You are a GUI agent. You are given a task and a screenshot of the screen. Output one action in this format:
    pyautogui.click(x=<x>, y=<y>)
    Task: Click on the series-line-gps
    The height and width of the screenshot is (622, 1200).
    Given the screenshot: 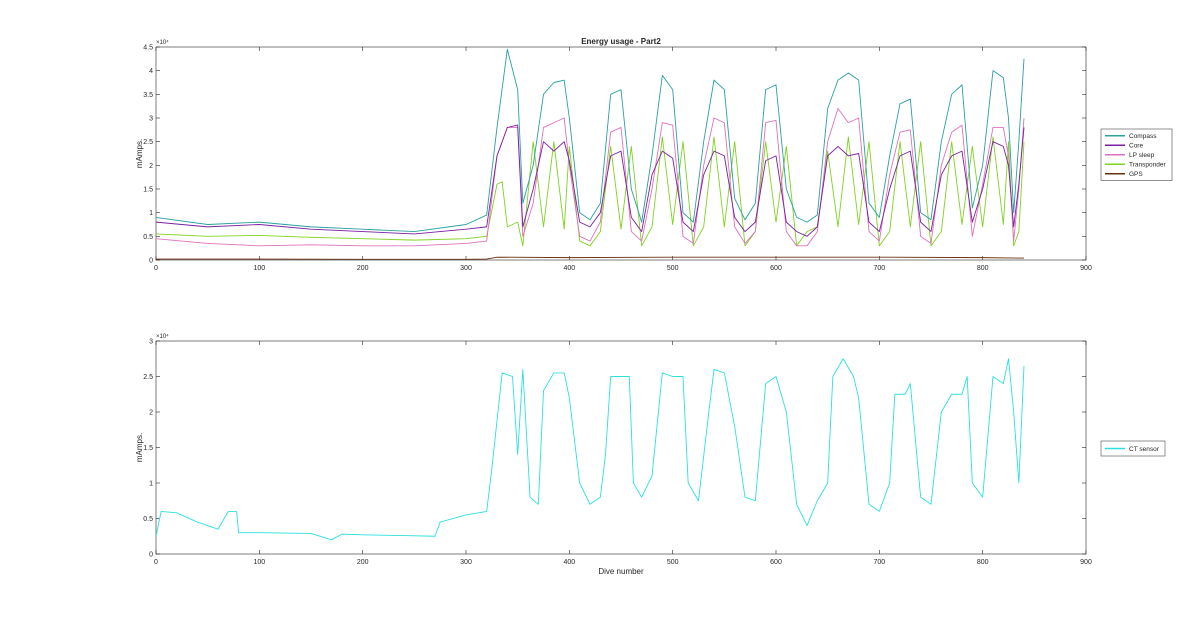 What is the action you would take?
    pyautogui.click(x=590, y=258)
    